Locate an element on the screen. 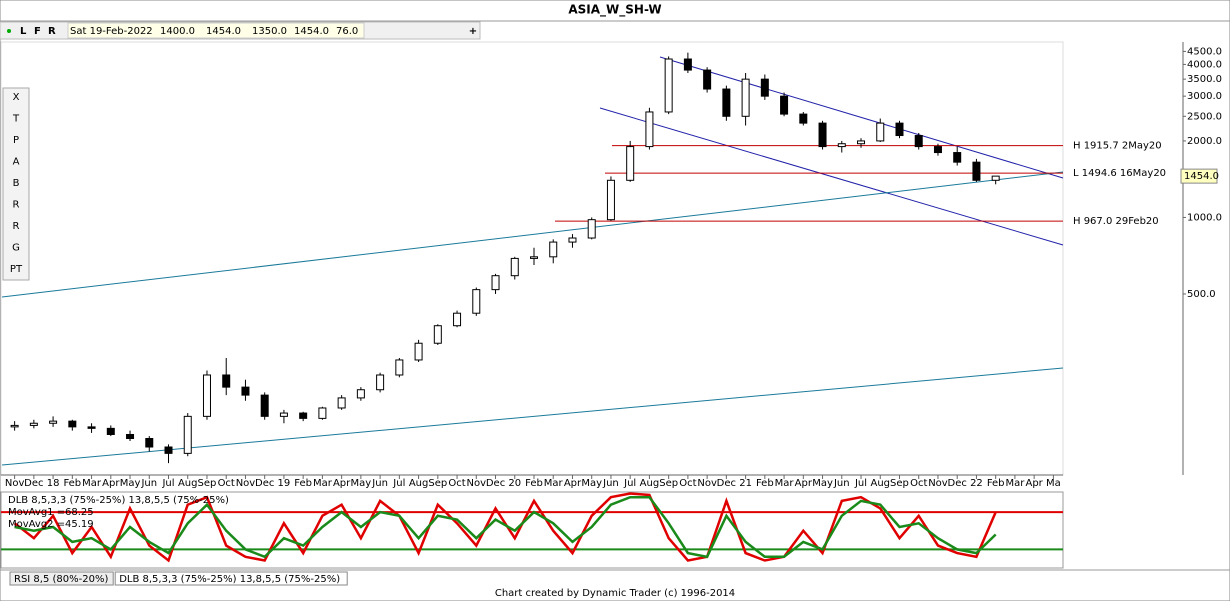 The width and height of the screenshot is (1230, 605). tool-button: A is located at coordinates (16, 162).